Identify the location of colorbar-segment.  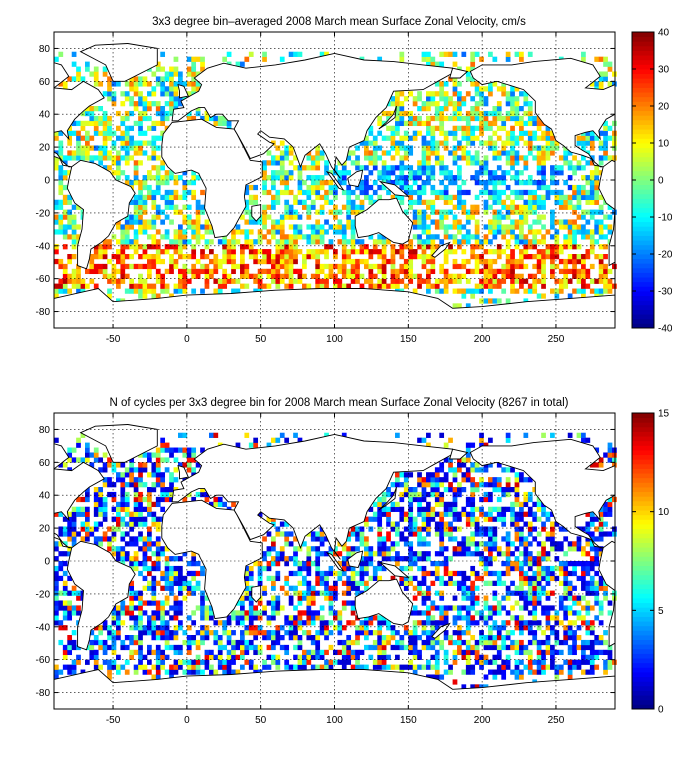
(643, 146).